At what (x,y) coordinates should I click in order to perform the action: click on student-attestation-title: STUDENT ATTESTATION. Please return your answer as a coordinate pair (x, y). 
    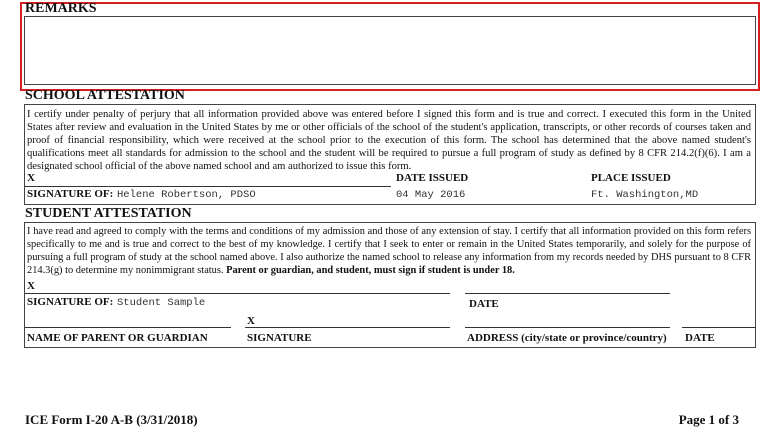
    Looking at the image, I should click on (108, 213).